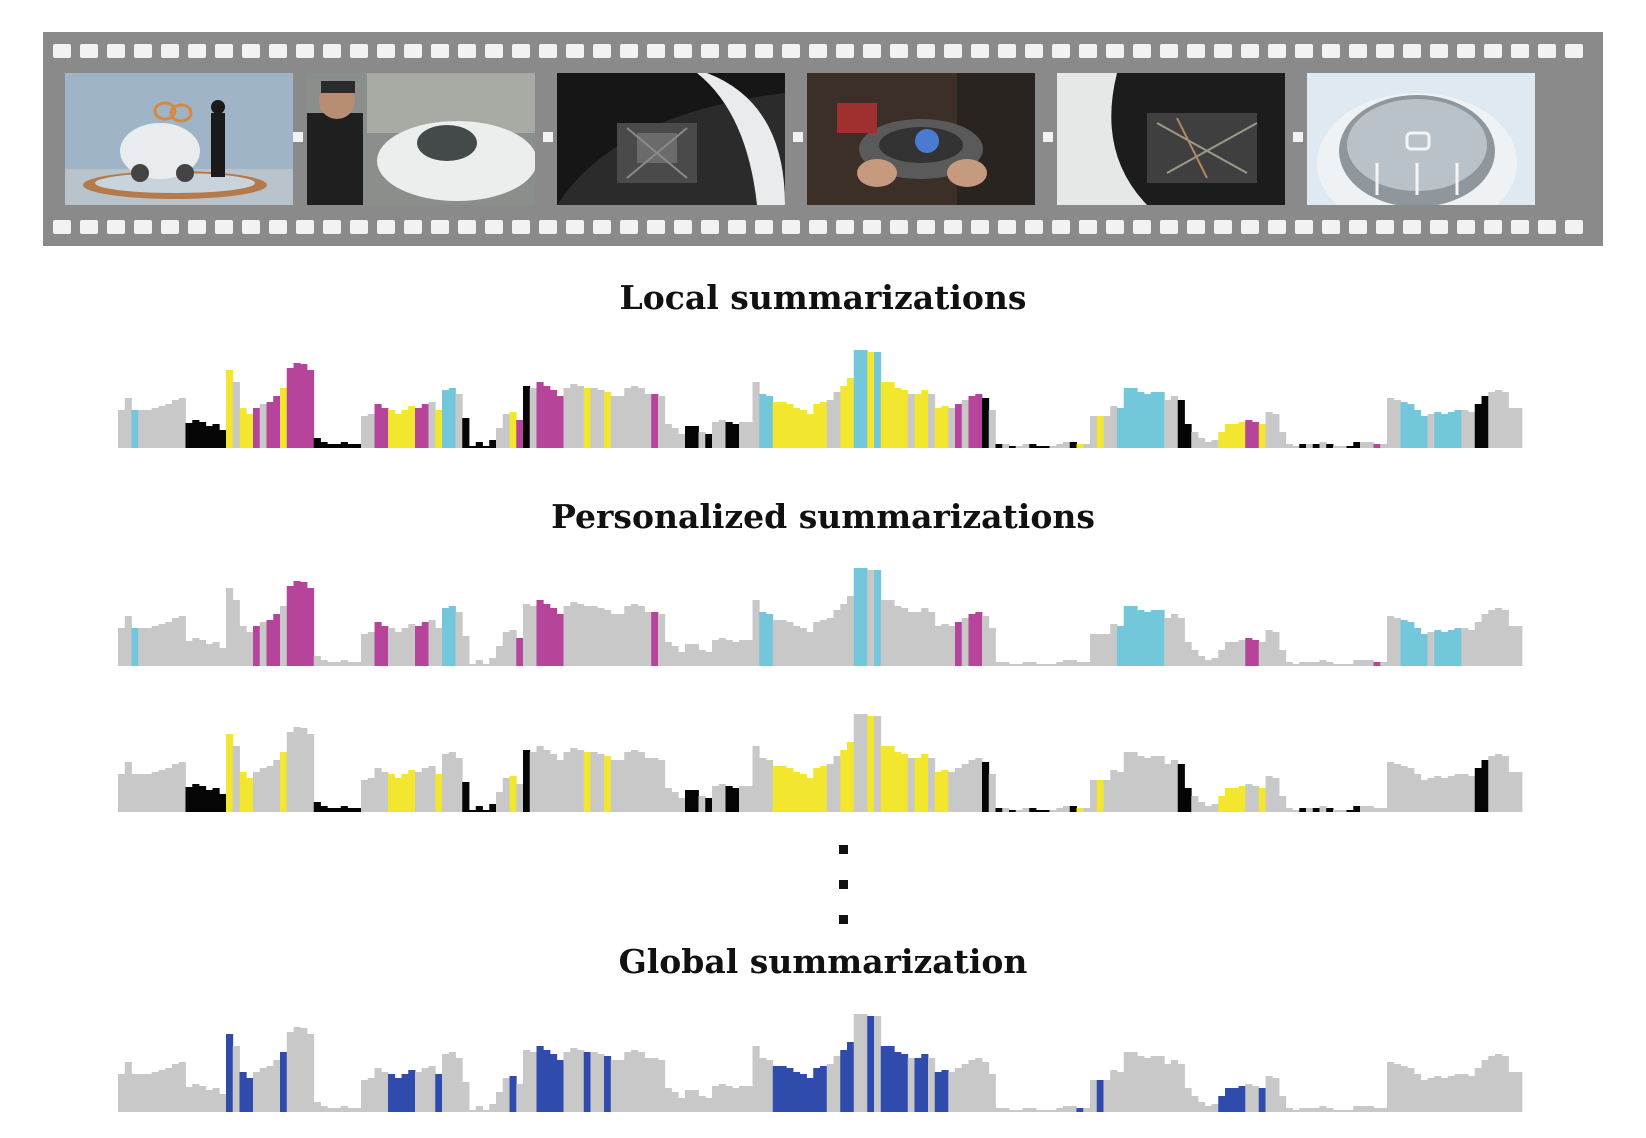 This screenshot has width=1646, height=1138. Describe the element at coordinates (820, 399) in the screenshot. I see `summary-bar-chart` at that location.